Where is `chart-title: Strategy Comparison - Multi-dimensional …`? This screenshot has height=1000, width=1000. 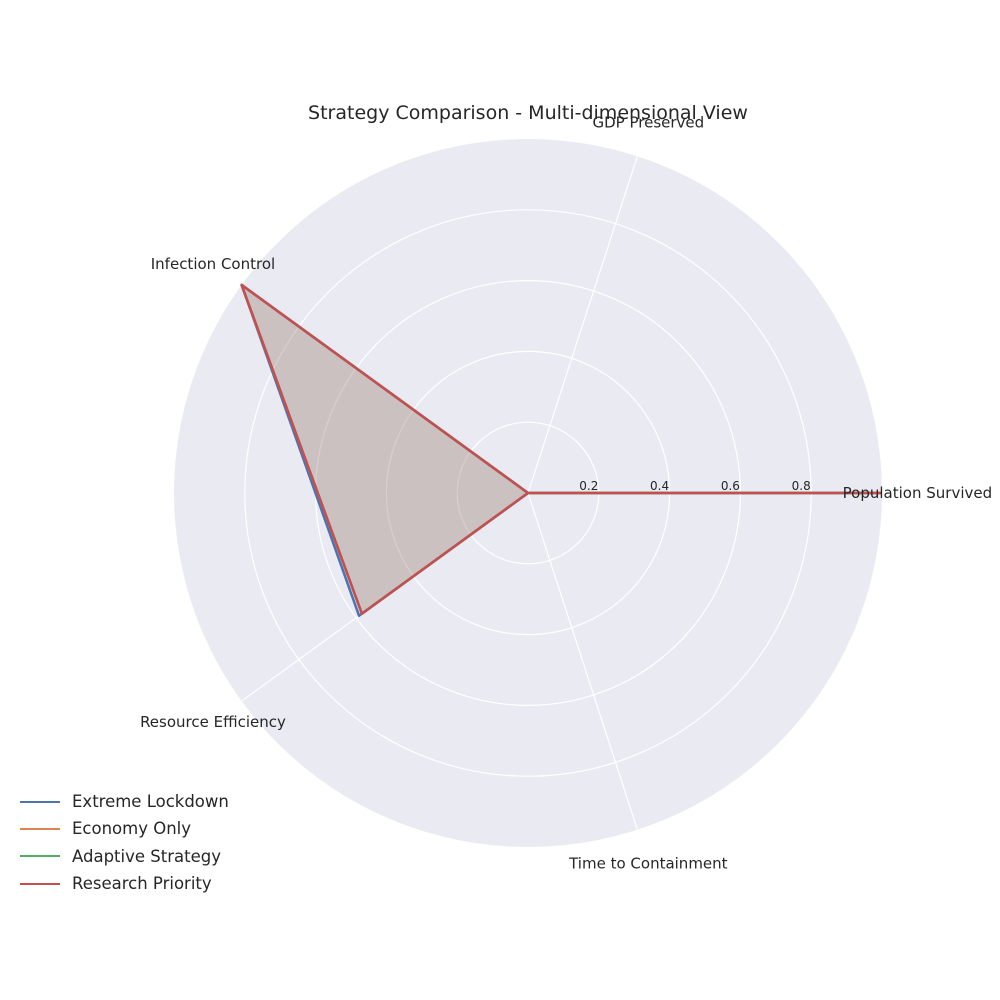 chart-title: Strategy Comparison - Multi-dimensional … is located at coordinates (528, 113).